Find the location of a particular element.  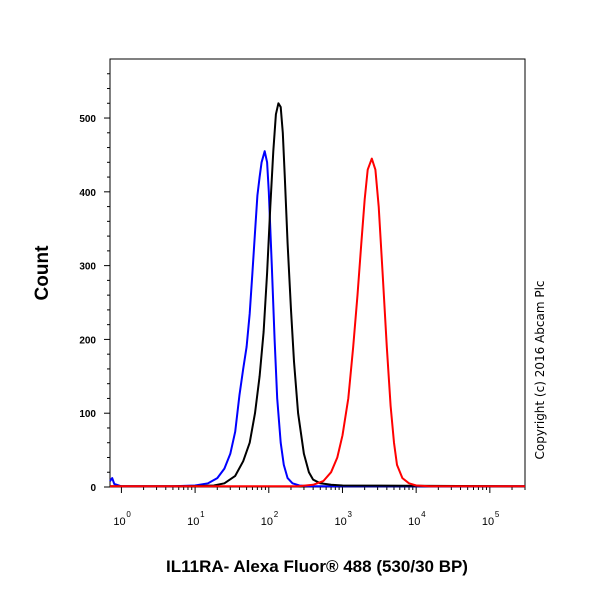

x-tick-exponent: 5 is located at coordinates (497, 514).